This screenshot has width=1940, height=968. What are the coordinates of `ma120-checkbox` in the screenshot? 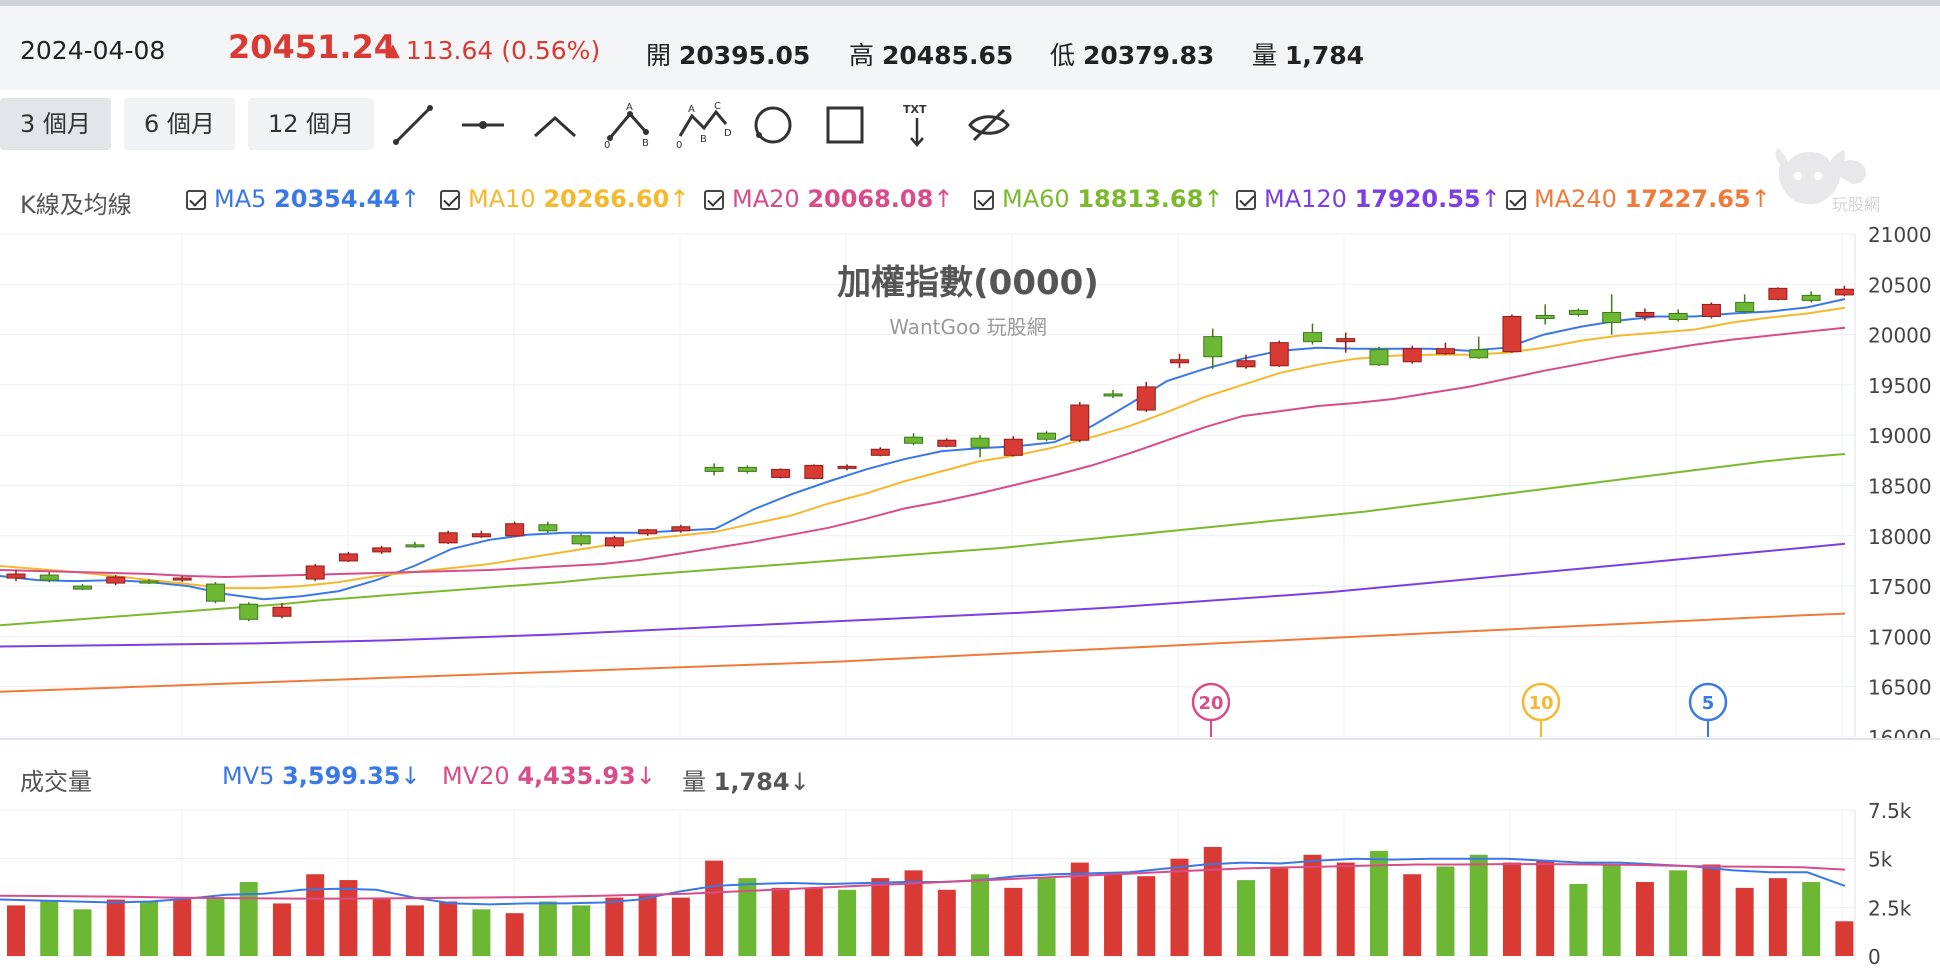 It's located at (1246, 200).